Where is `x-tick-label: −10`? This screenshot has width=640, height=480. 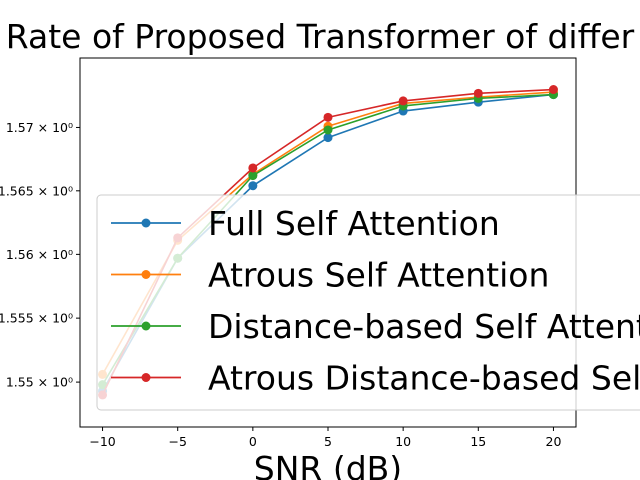 x-tick-label: −10 is located at coordinates (102, 441).